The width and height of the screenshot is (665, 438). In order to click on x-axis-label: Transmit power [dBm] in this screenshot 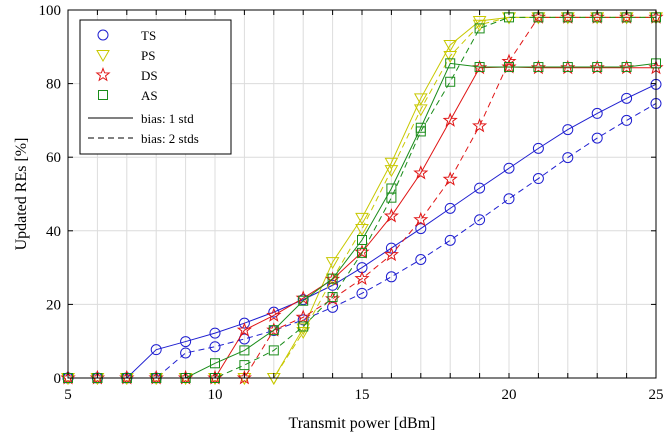, I will do `click(362, 423)`.